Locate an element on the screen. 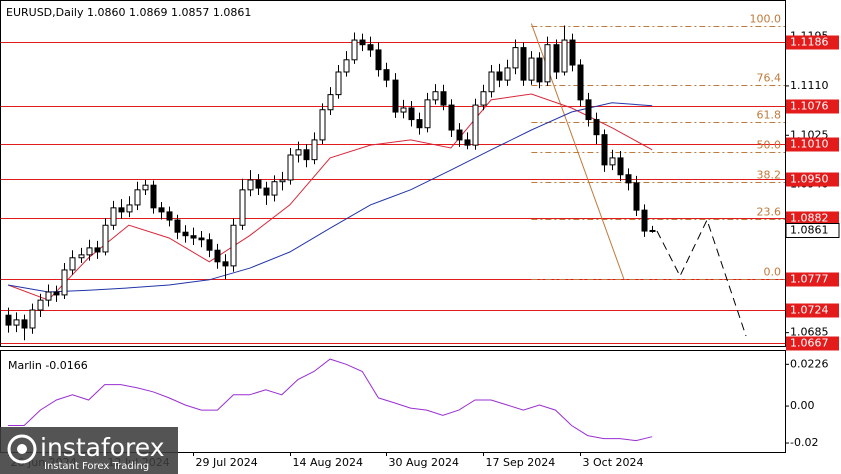 This screenshot has width=841, height=474. logo-name: instaforex is located at coordinates (102, 447).